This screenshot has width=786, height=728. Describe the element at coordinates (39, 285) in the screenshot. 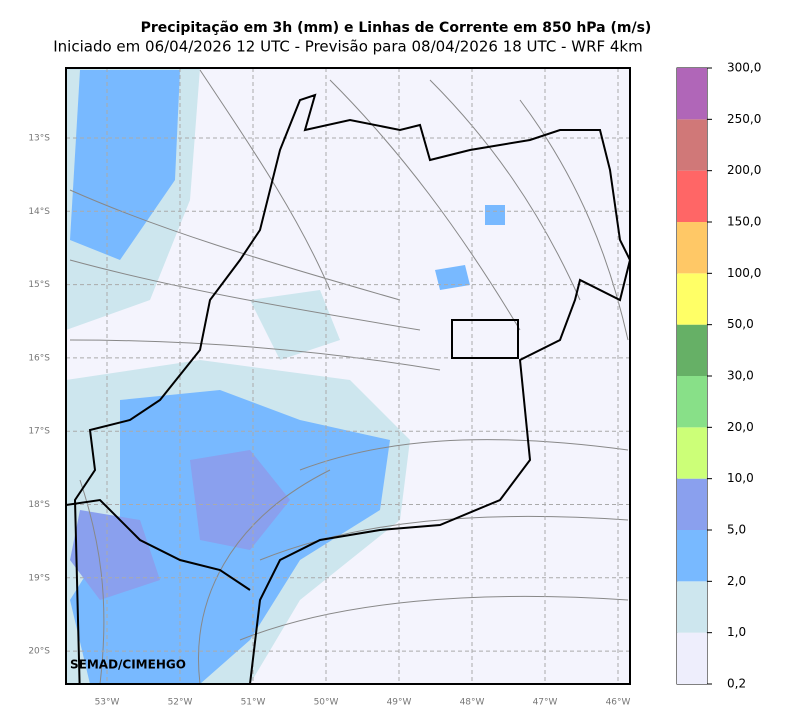

I see `lat-label: 15°S` at that location.